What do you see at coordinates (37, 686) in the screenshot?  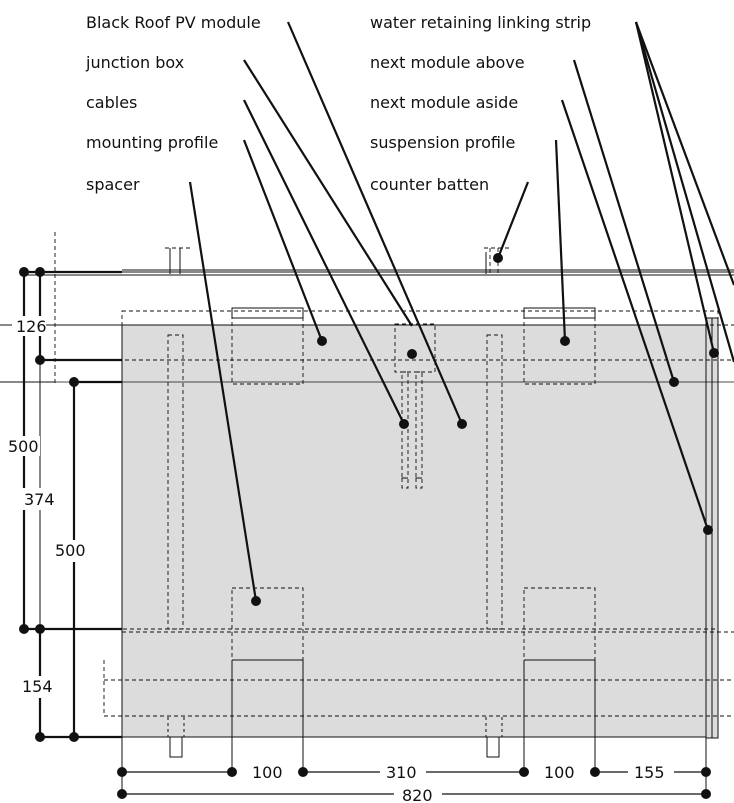 I see `dim-154: 154` at bounding box center [37, 686].